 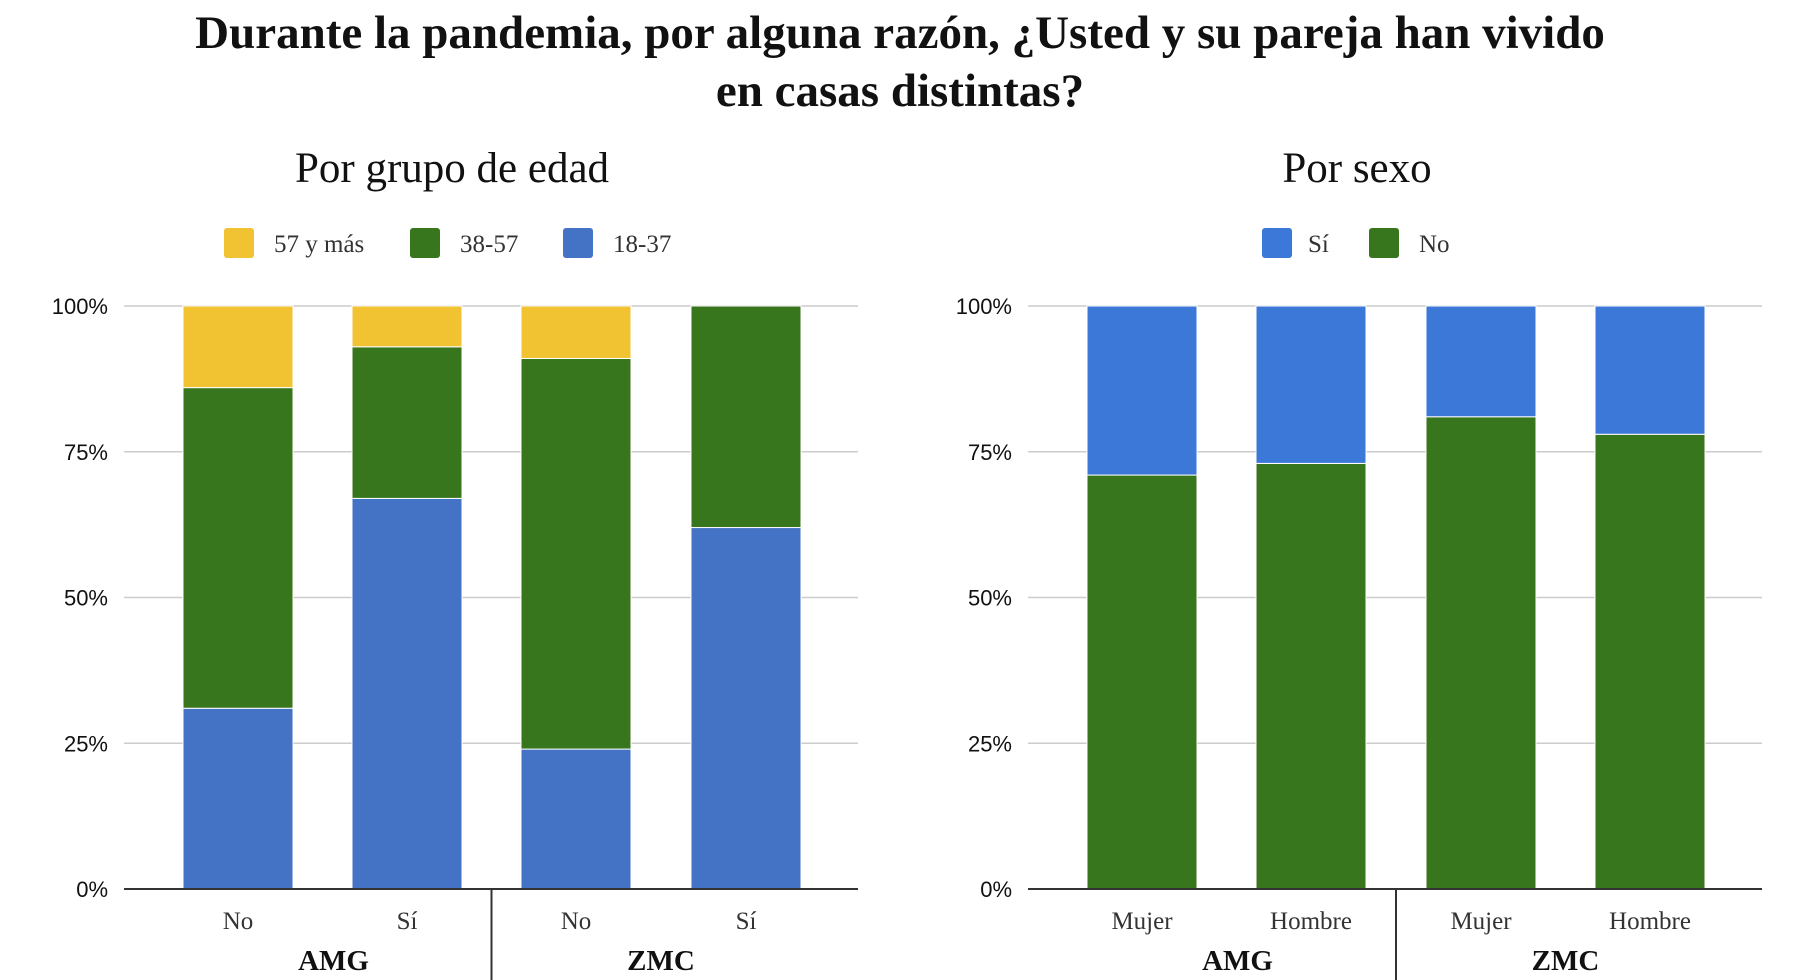 What do you see at coordinates (642, 244) in the screenshot?
I see `legend-label: 18-37` at bounding box center [642, 244].